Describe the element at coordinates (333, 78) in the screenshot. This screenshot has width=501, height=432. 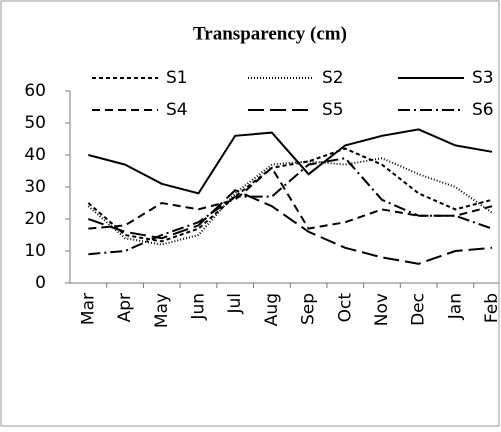
I see `legend-label: S2` at that location.